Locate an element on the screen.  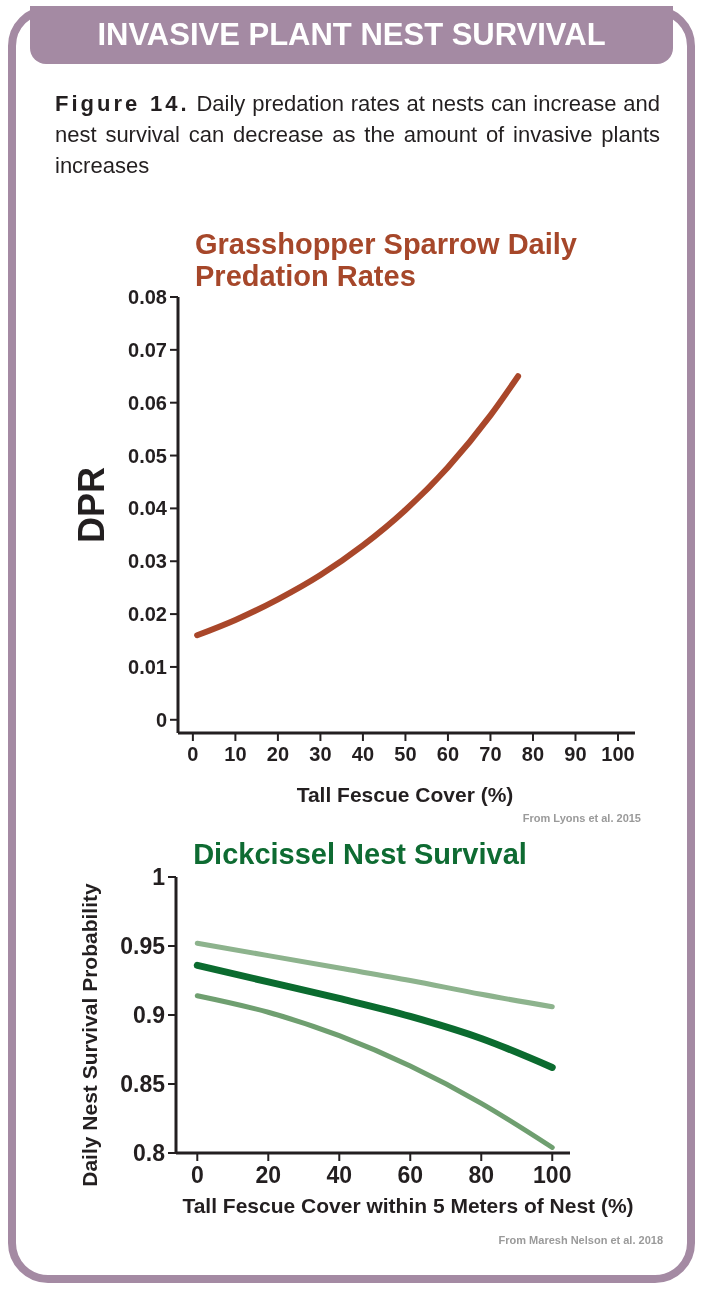
y-tick-label: 1 is located at coordinates (159, 877).